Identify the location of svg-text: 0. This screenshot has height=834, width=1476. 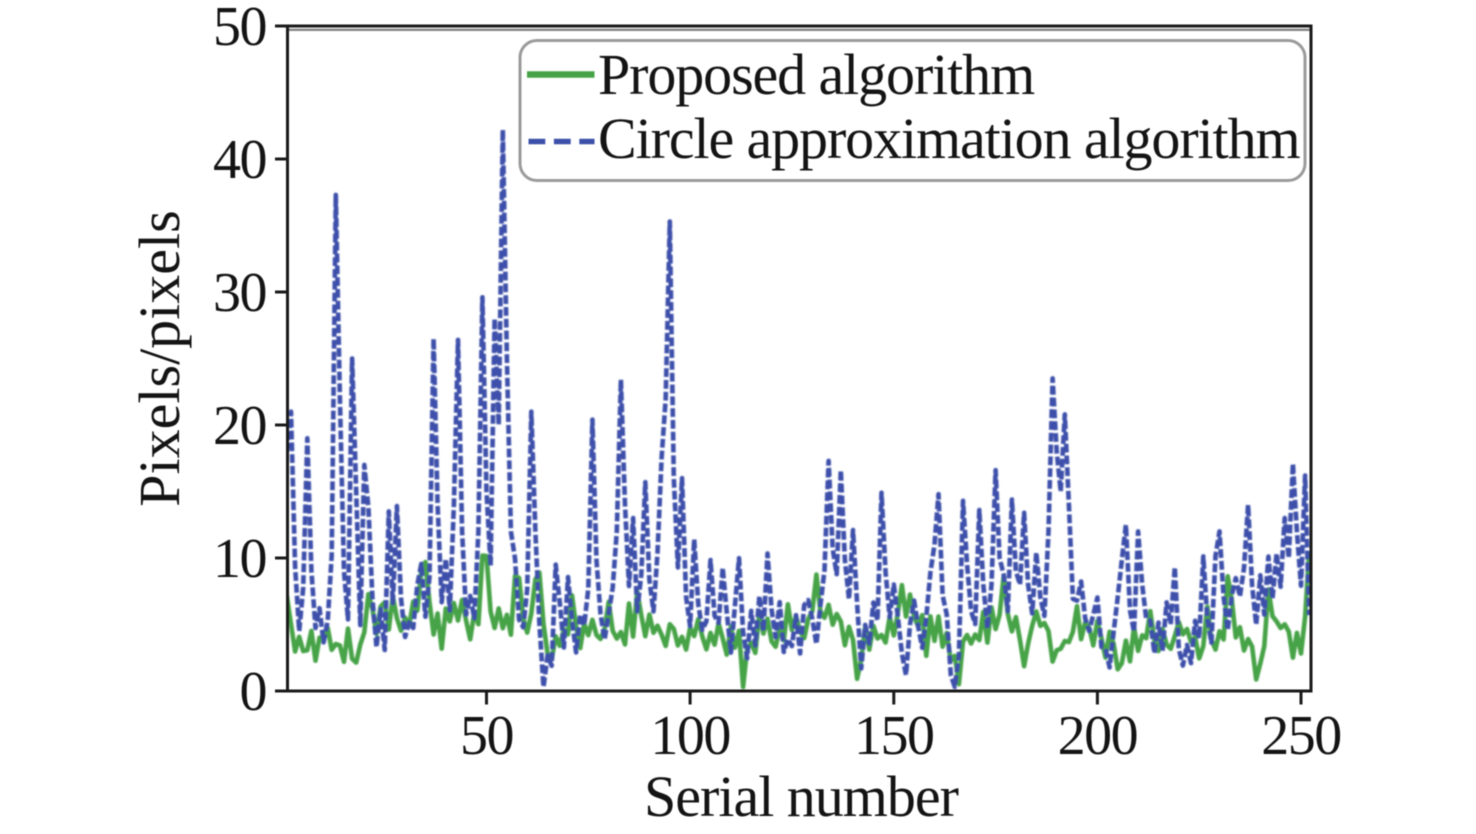
(253, 692).